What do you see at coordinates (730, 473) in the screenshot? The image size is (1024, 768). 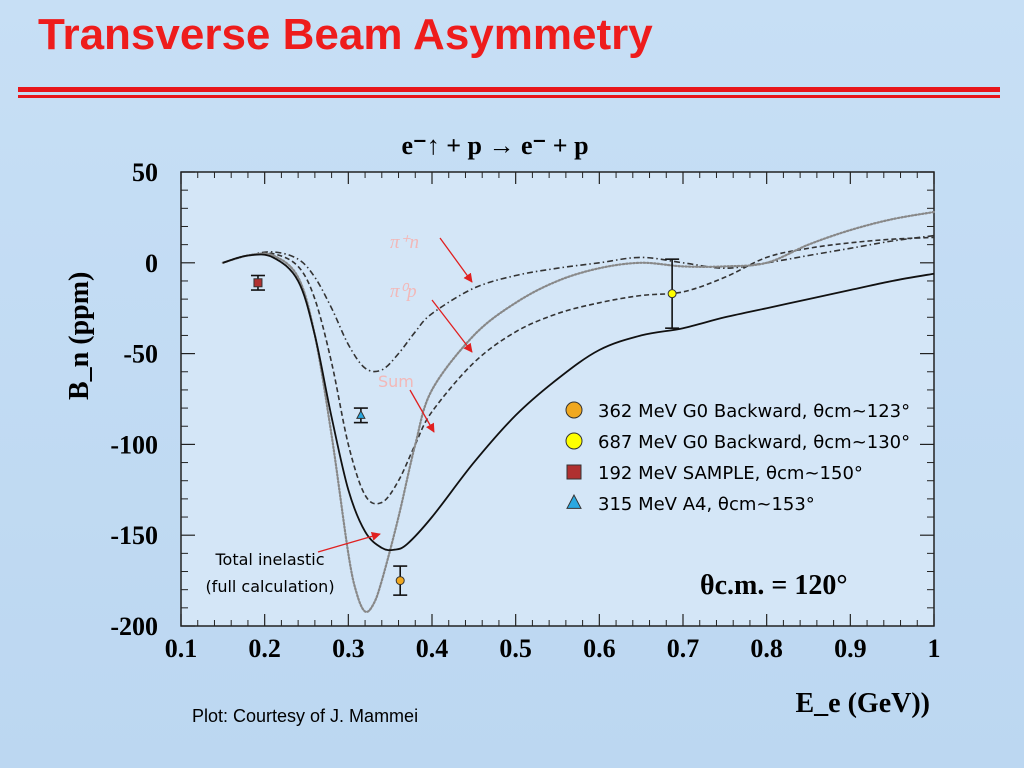 I see `legend-entry: 192 MeV SAMPLE, θcm~150°` at bounding box center [730, 473].